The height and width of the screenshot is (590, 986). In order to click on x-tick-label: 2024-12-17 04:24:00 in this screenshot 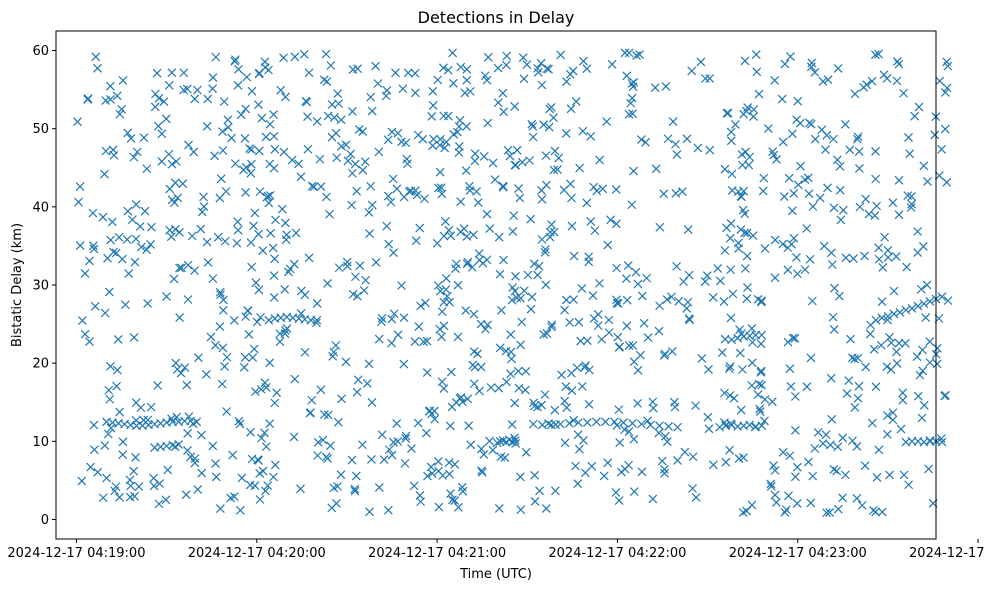, I will do `click(947, 553)`.